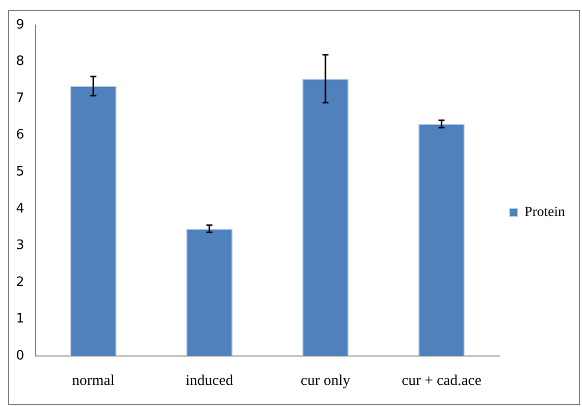  Describe the element at coordinates (325, 380) in the screenshot. I see `x-tick-label: cur only` at that location.